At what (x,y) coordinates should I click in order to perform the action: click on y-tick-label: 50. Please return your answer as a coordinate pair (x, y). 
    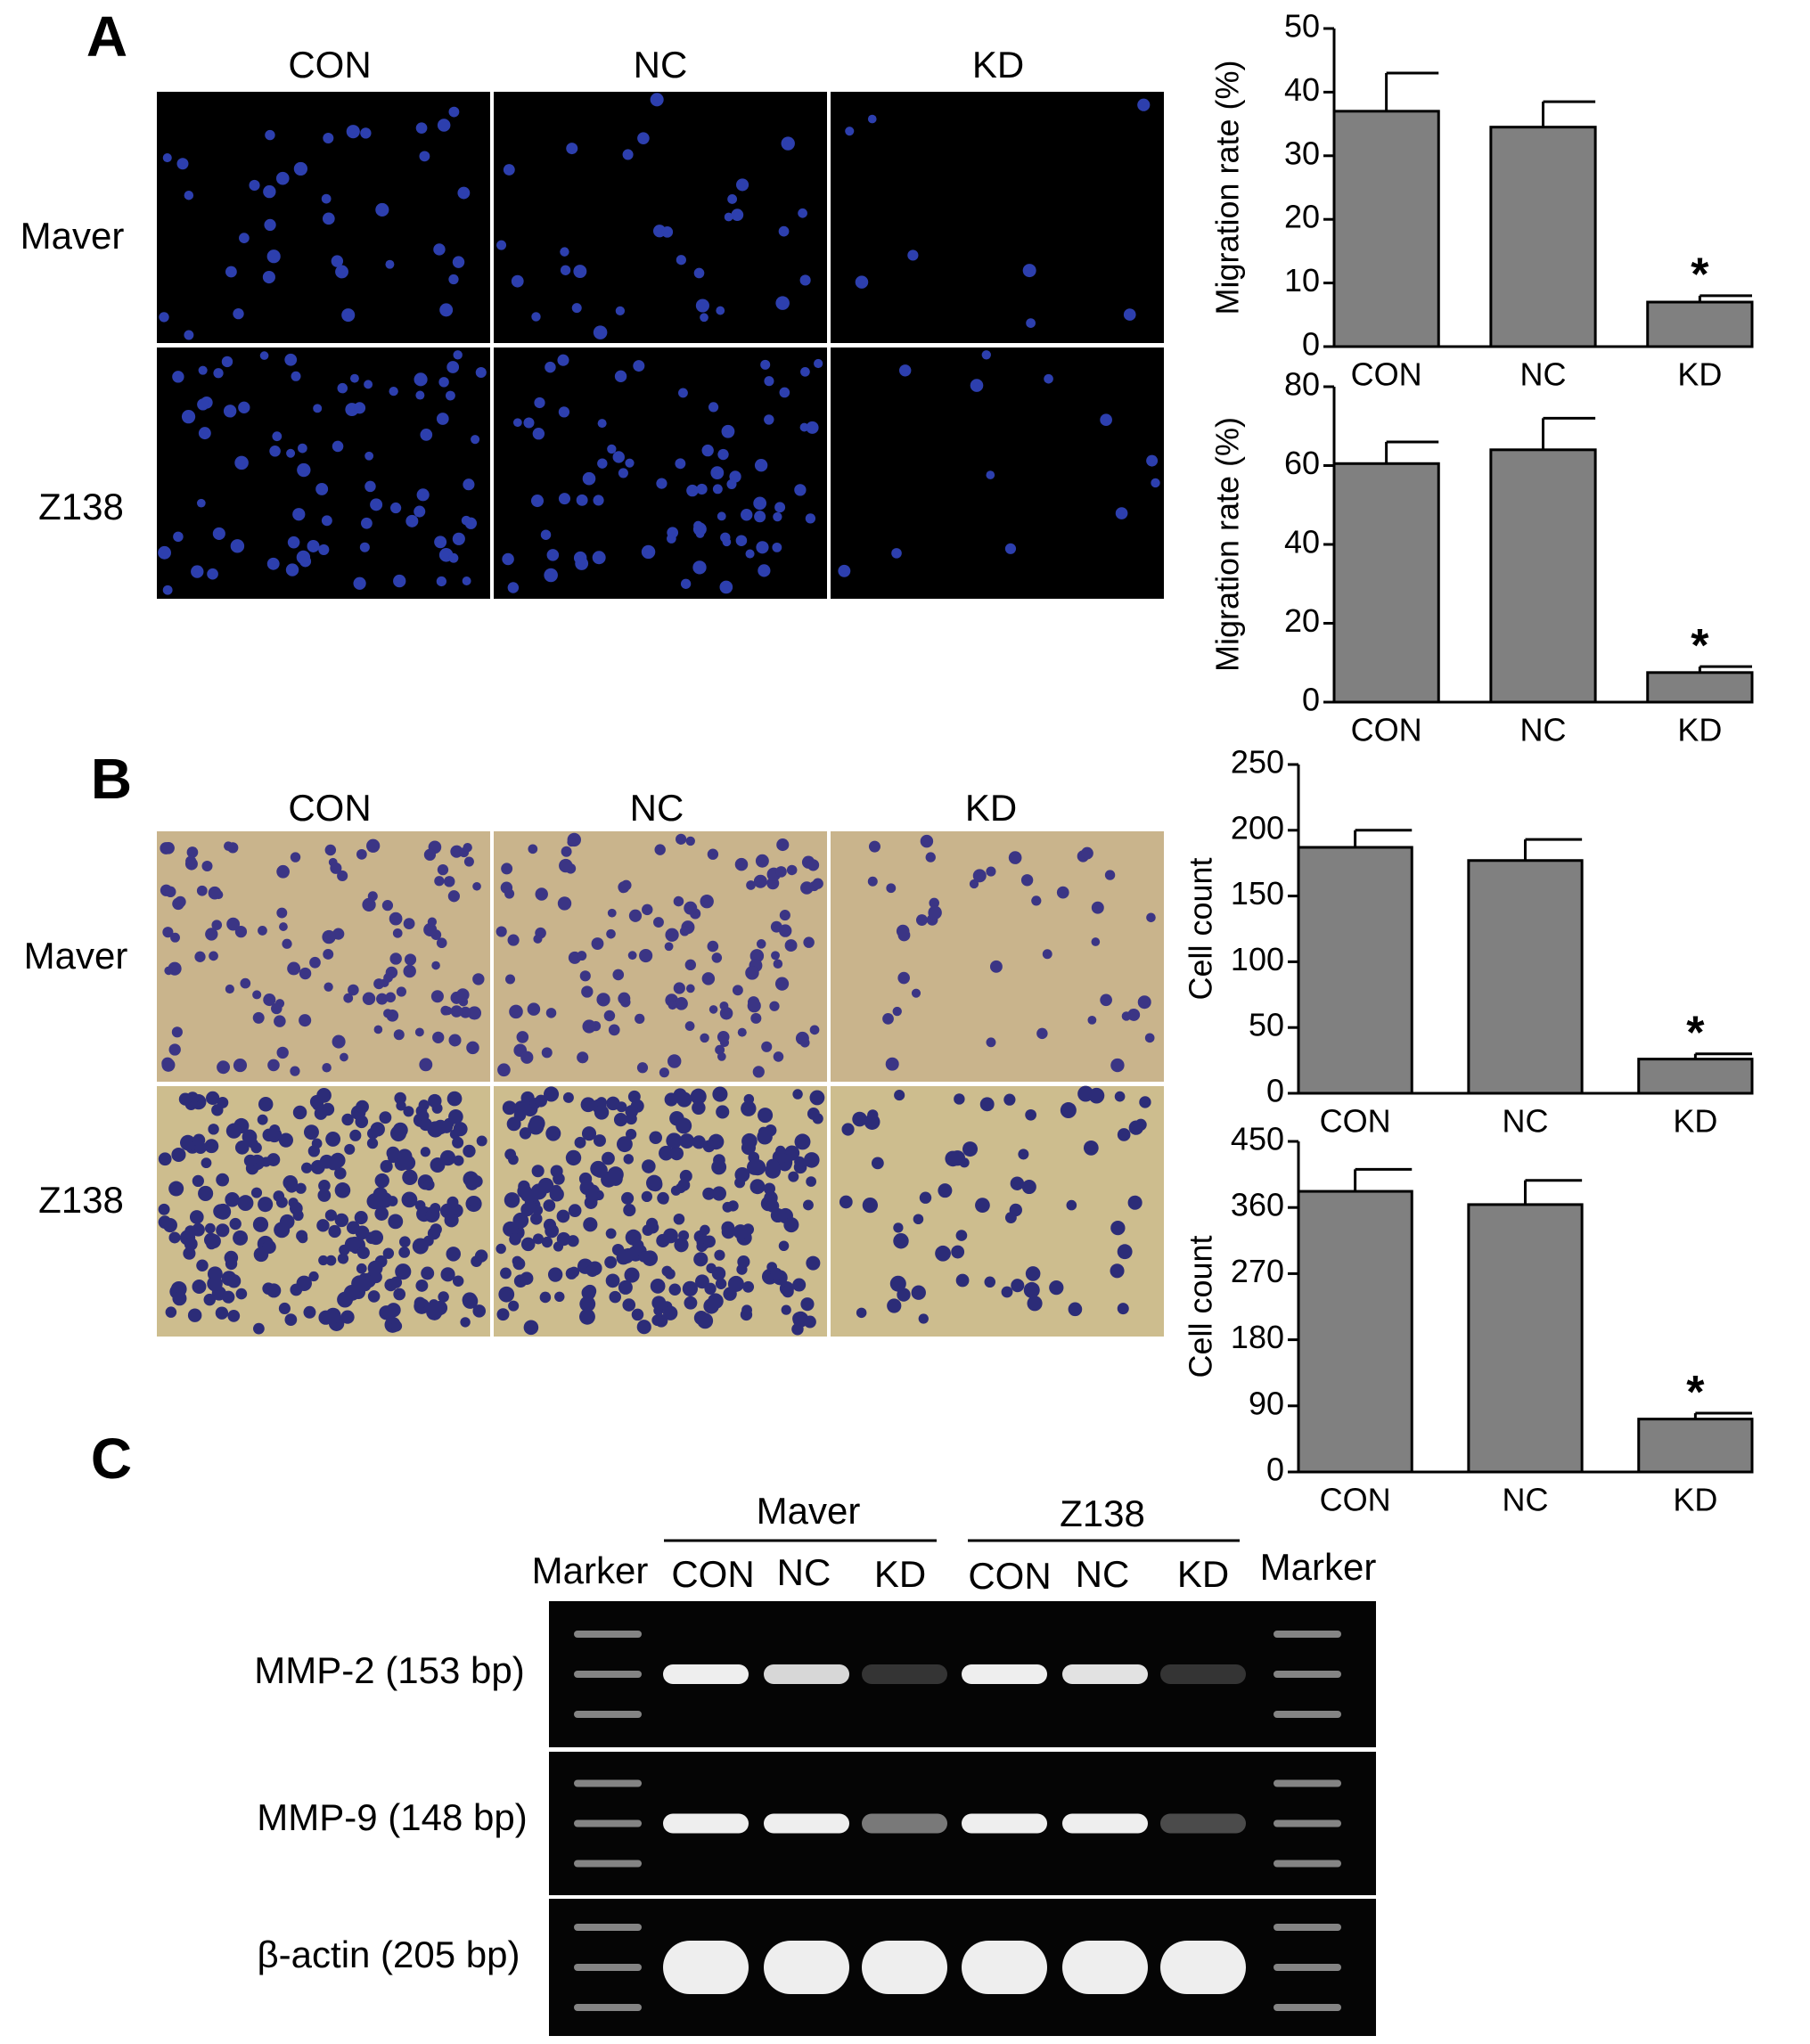
    Looking at the image, I should click on (1302, 26).